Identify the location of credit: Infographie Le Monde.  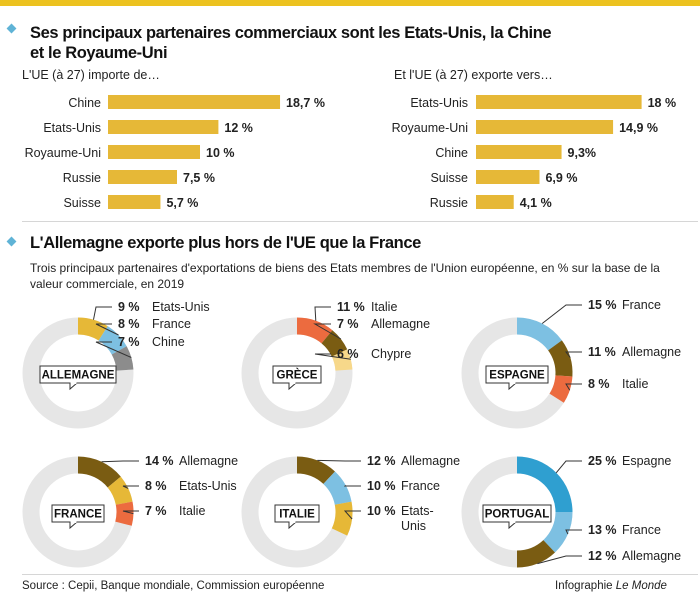
(611, 586).